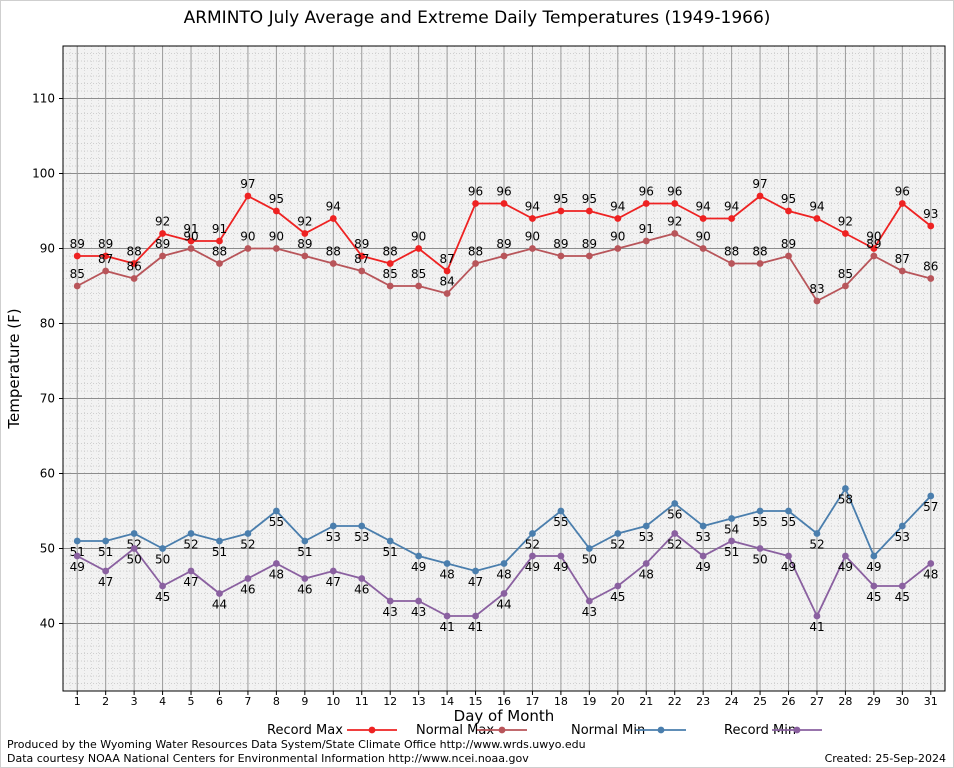 The width and height of the screenshot is (954, 768). I want to click on normal-min-data-label: 51, so click(390, 552).